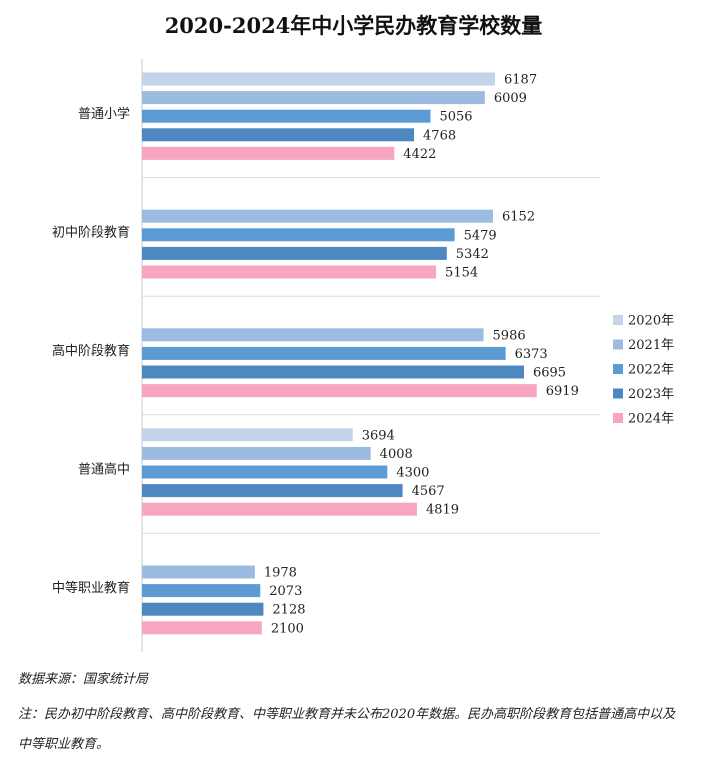  I want to click on data-label: 4008, so click(396, 454).